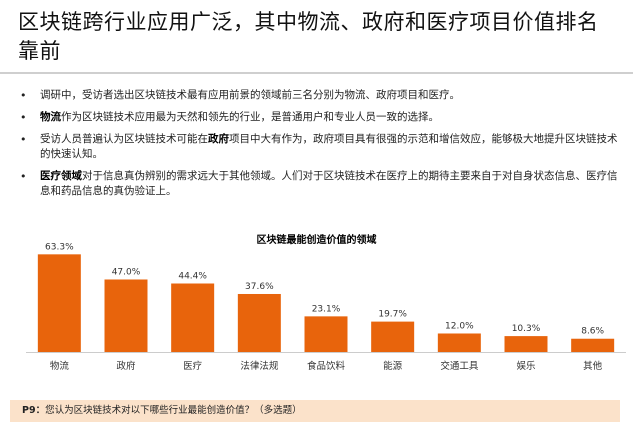 The height and width of the screenshot is (431, 633). Describe the element at coordinates (250, 117) in the screenshot. I see `bullet-text: 作为区块链技术应用最为天然和领先的行业，是普通用户和专业人员一致的选择。` at that location.